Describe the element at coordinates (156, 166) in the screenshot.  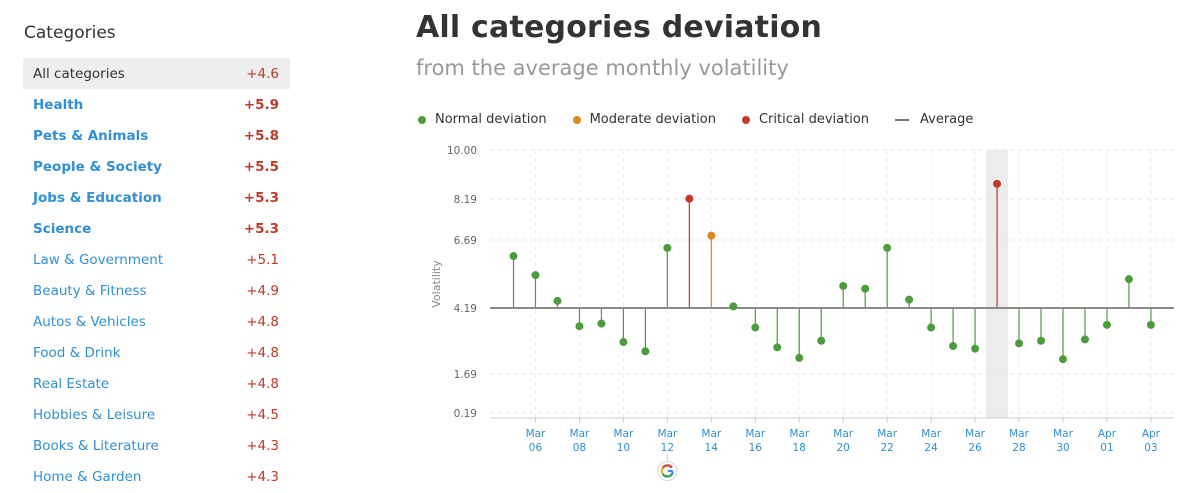
I see `category-item: People & Society +5.5` at that location.